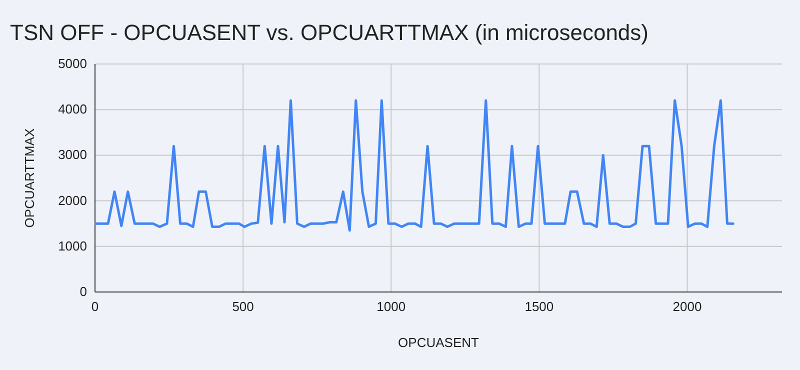 This screenshot has width=800, height=370. What do you see at coordinates (83, 291) in the screenshot?
I see `y-tick-label: 0` at bounding box center [83, 291].